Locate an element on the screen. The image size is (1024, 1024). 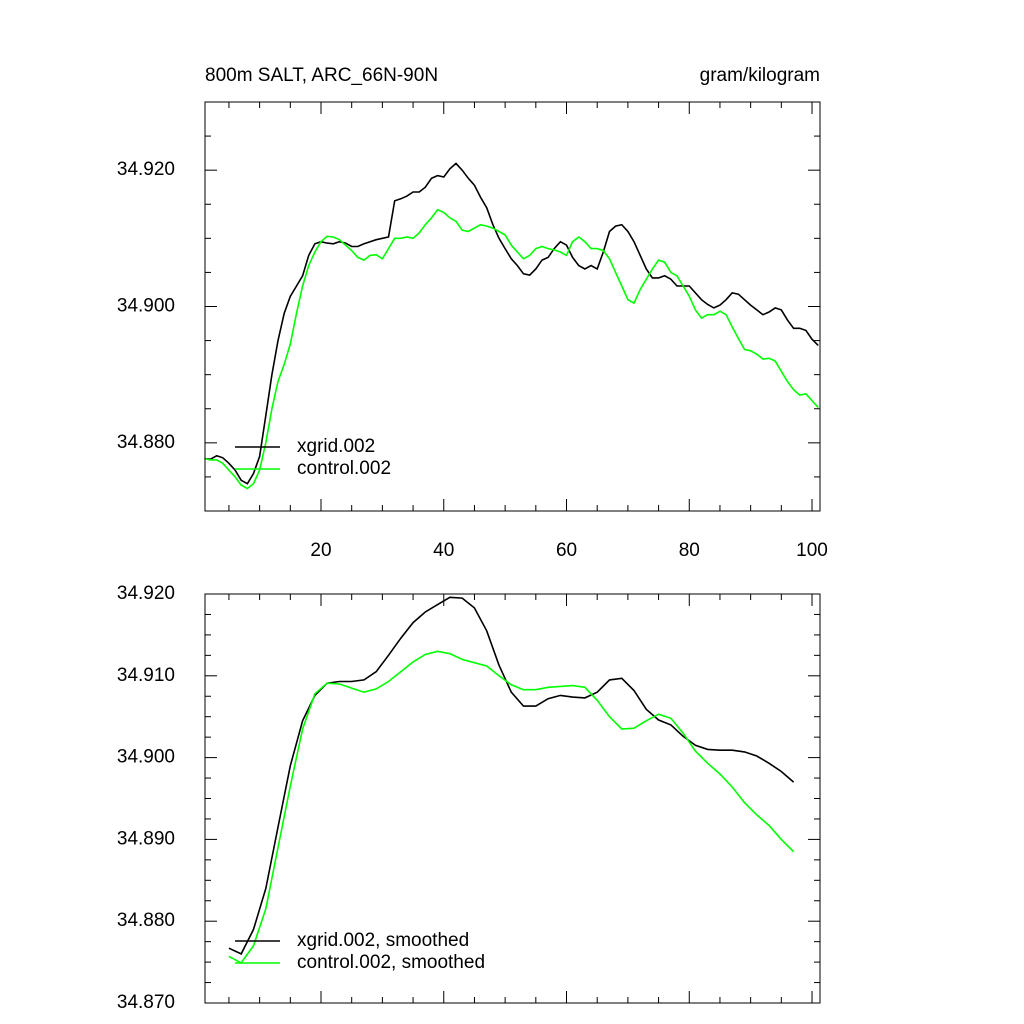
legend-label: control.002, smoothed is located at coordinates (391, 962).